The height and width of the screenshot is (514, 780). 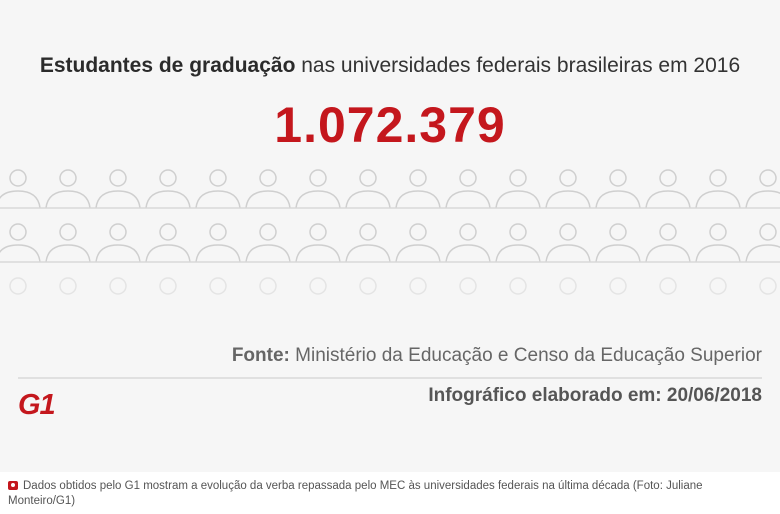 I want to click on g1-logo-text: G1, so click(x=37, y=405).